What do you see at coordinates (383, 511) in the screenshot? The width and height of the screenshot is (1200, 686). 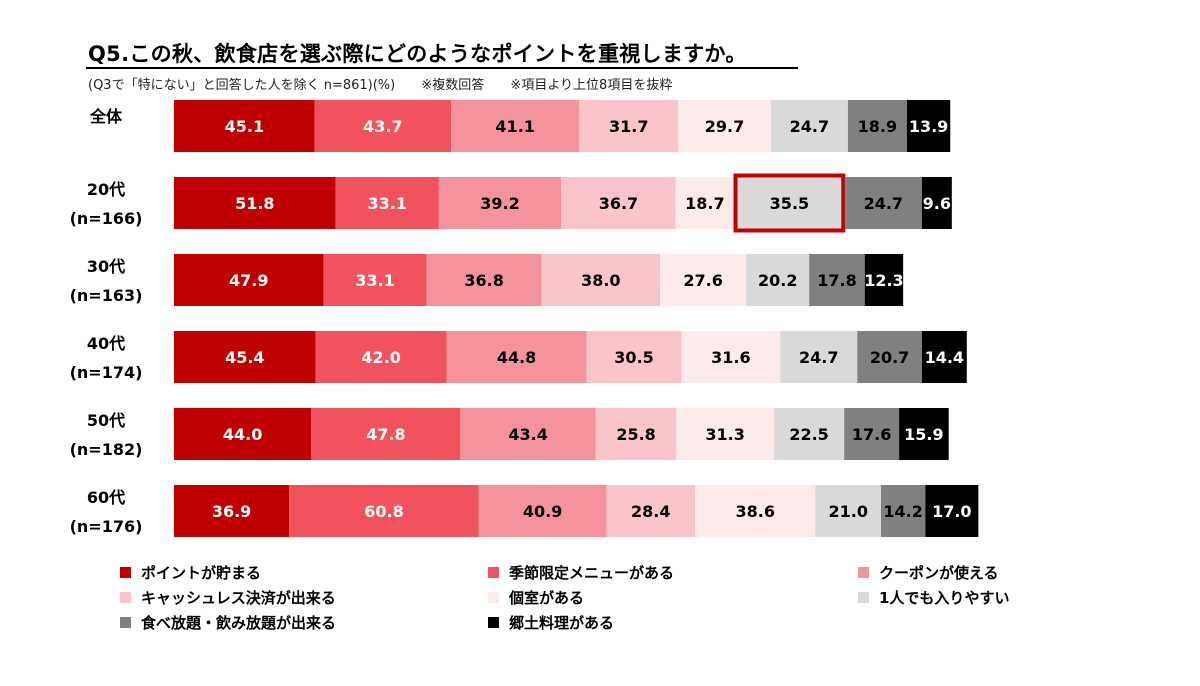 I see `data-label: 60.8` at bounding box center [383, 511].